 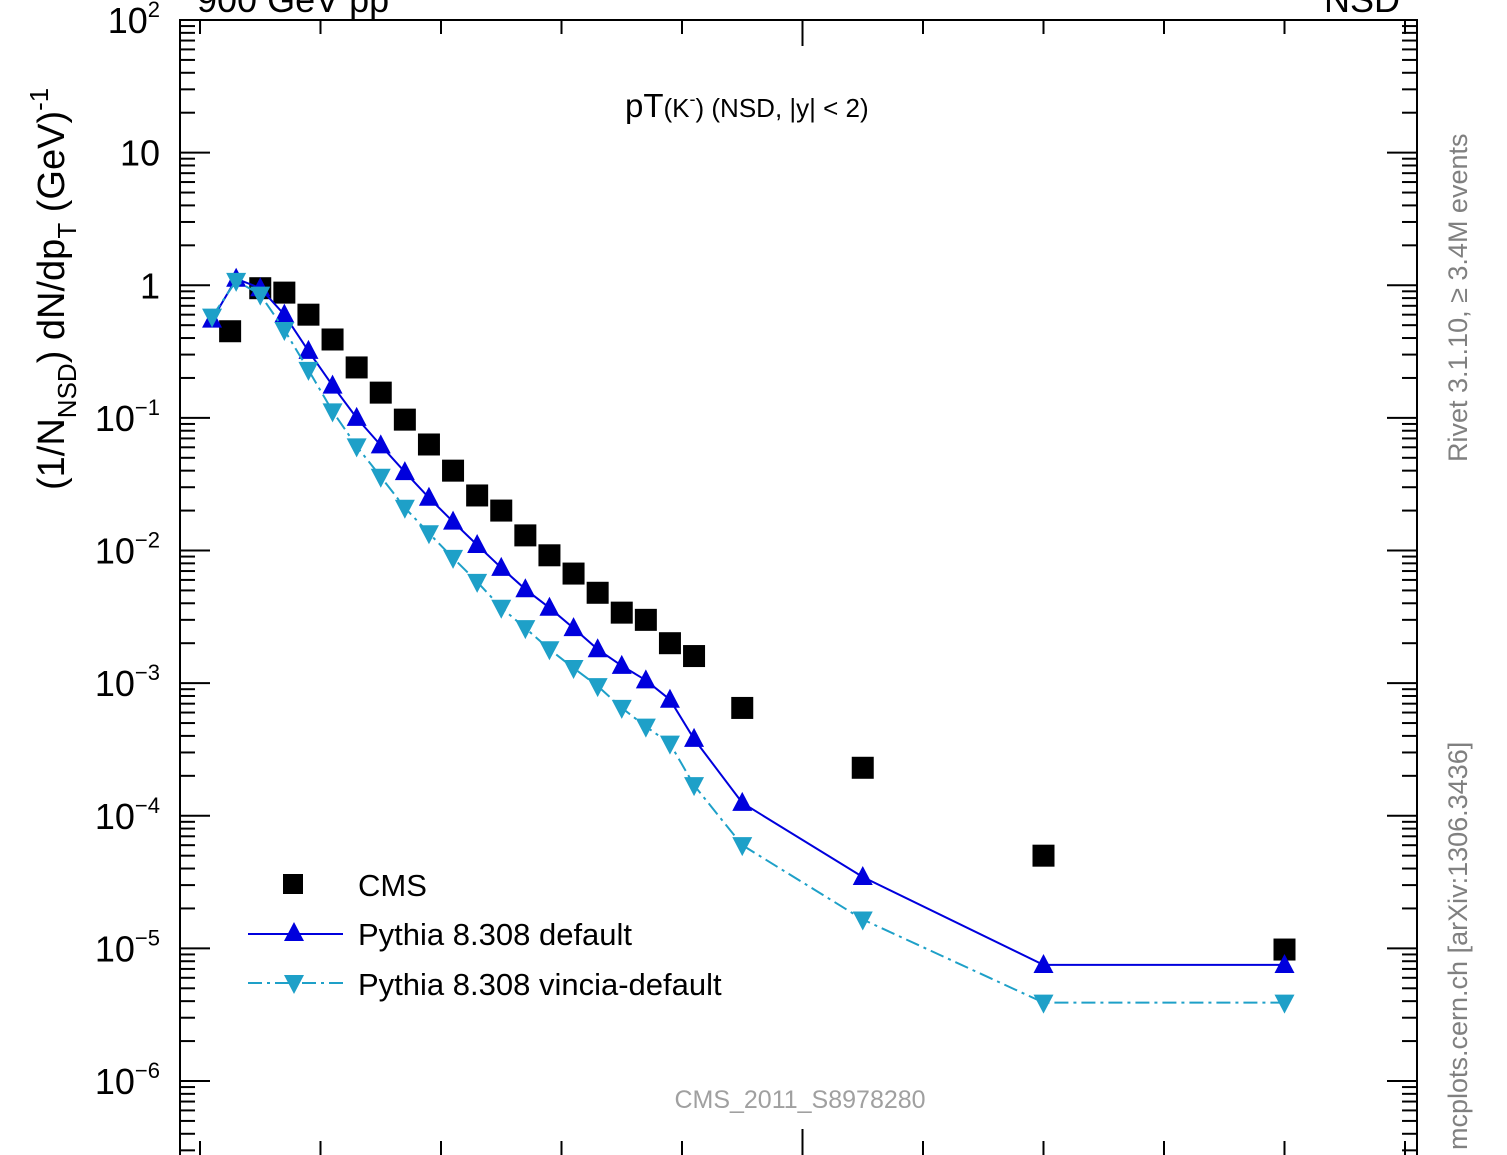 I want to click on y-tick-labels: 10² 10 1 10⁻¹ 10⁻² 10⁻³ 10⁻⁴ 10⁻⁵ 10⁻⁶, so click(x=127, y=551).